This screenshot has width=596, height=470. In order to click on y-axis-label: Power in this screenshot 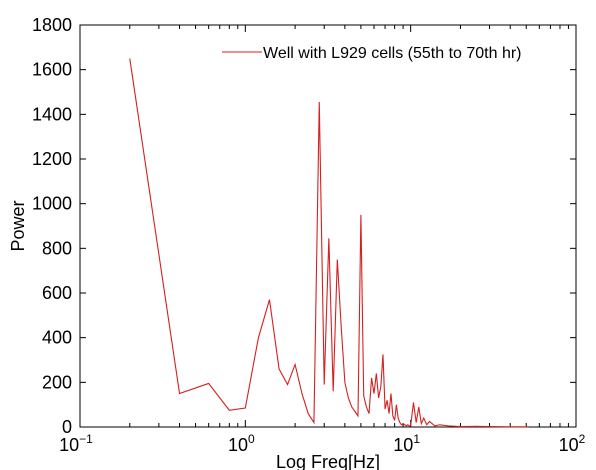, I will do `click(18, 225)`.